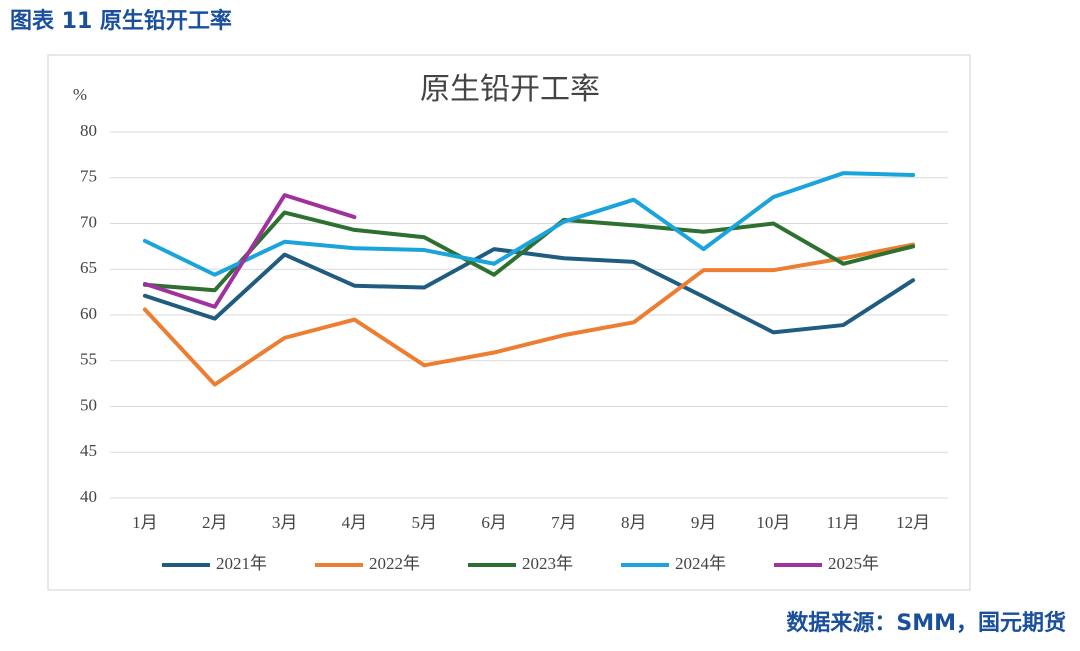  What do you see at coordinates (564, 522) in the screenshot?
I see `x-tick-label: 7月` at bounding box center [564, 522].